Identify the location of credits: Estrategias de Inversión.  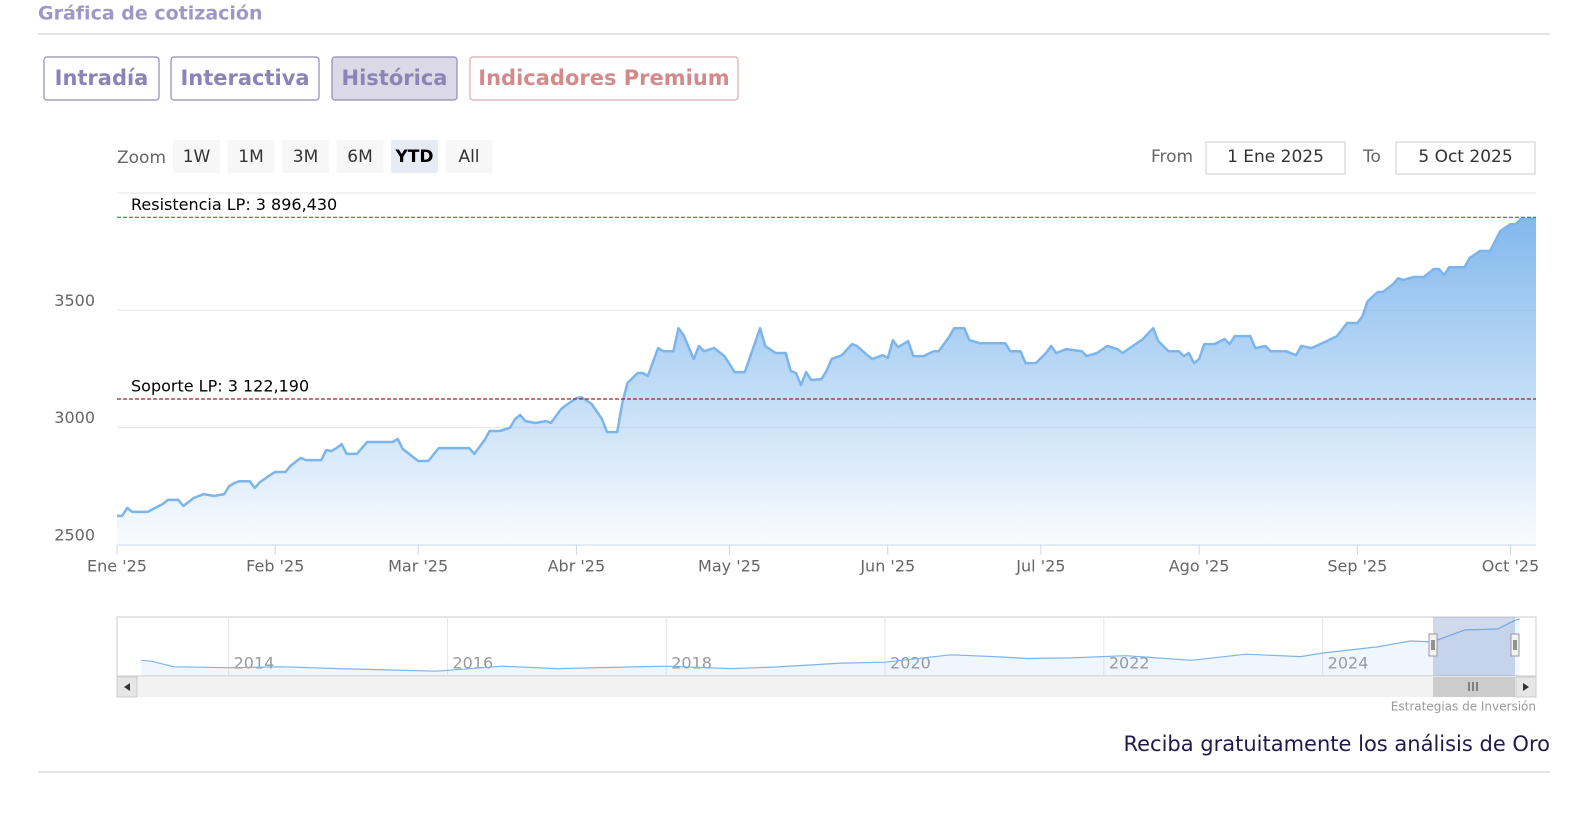
(1463, 707).